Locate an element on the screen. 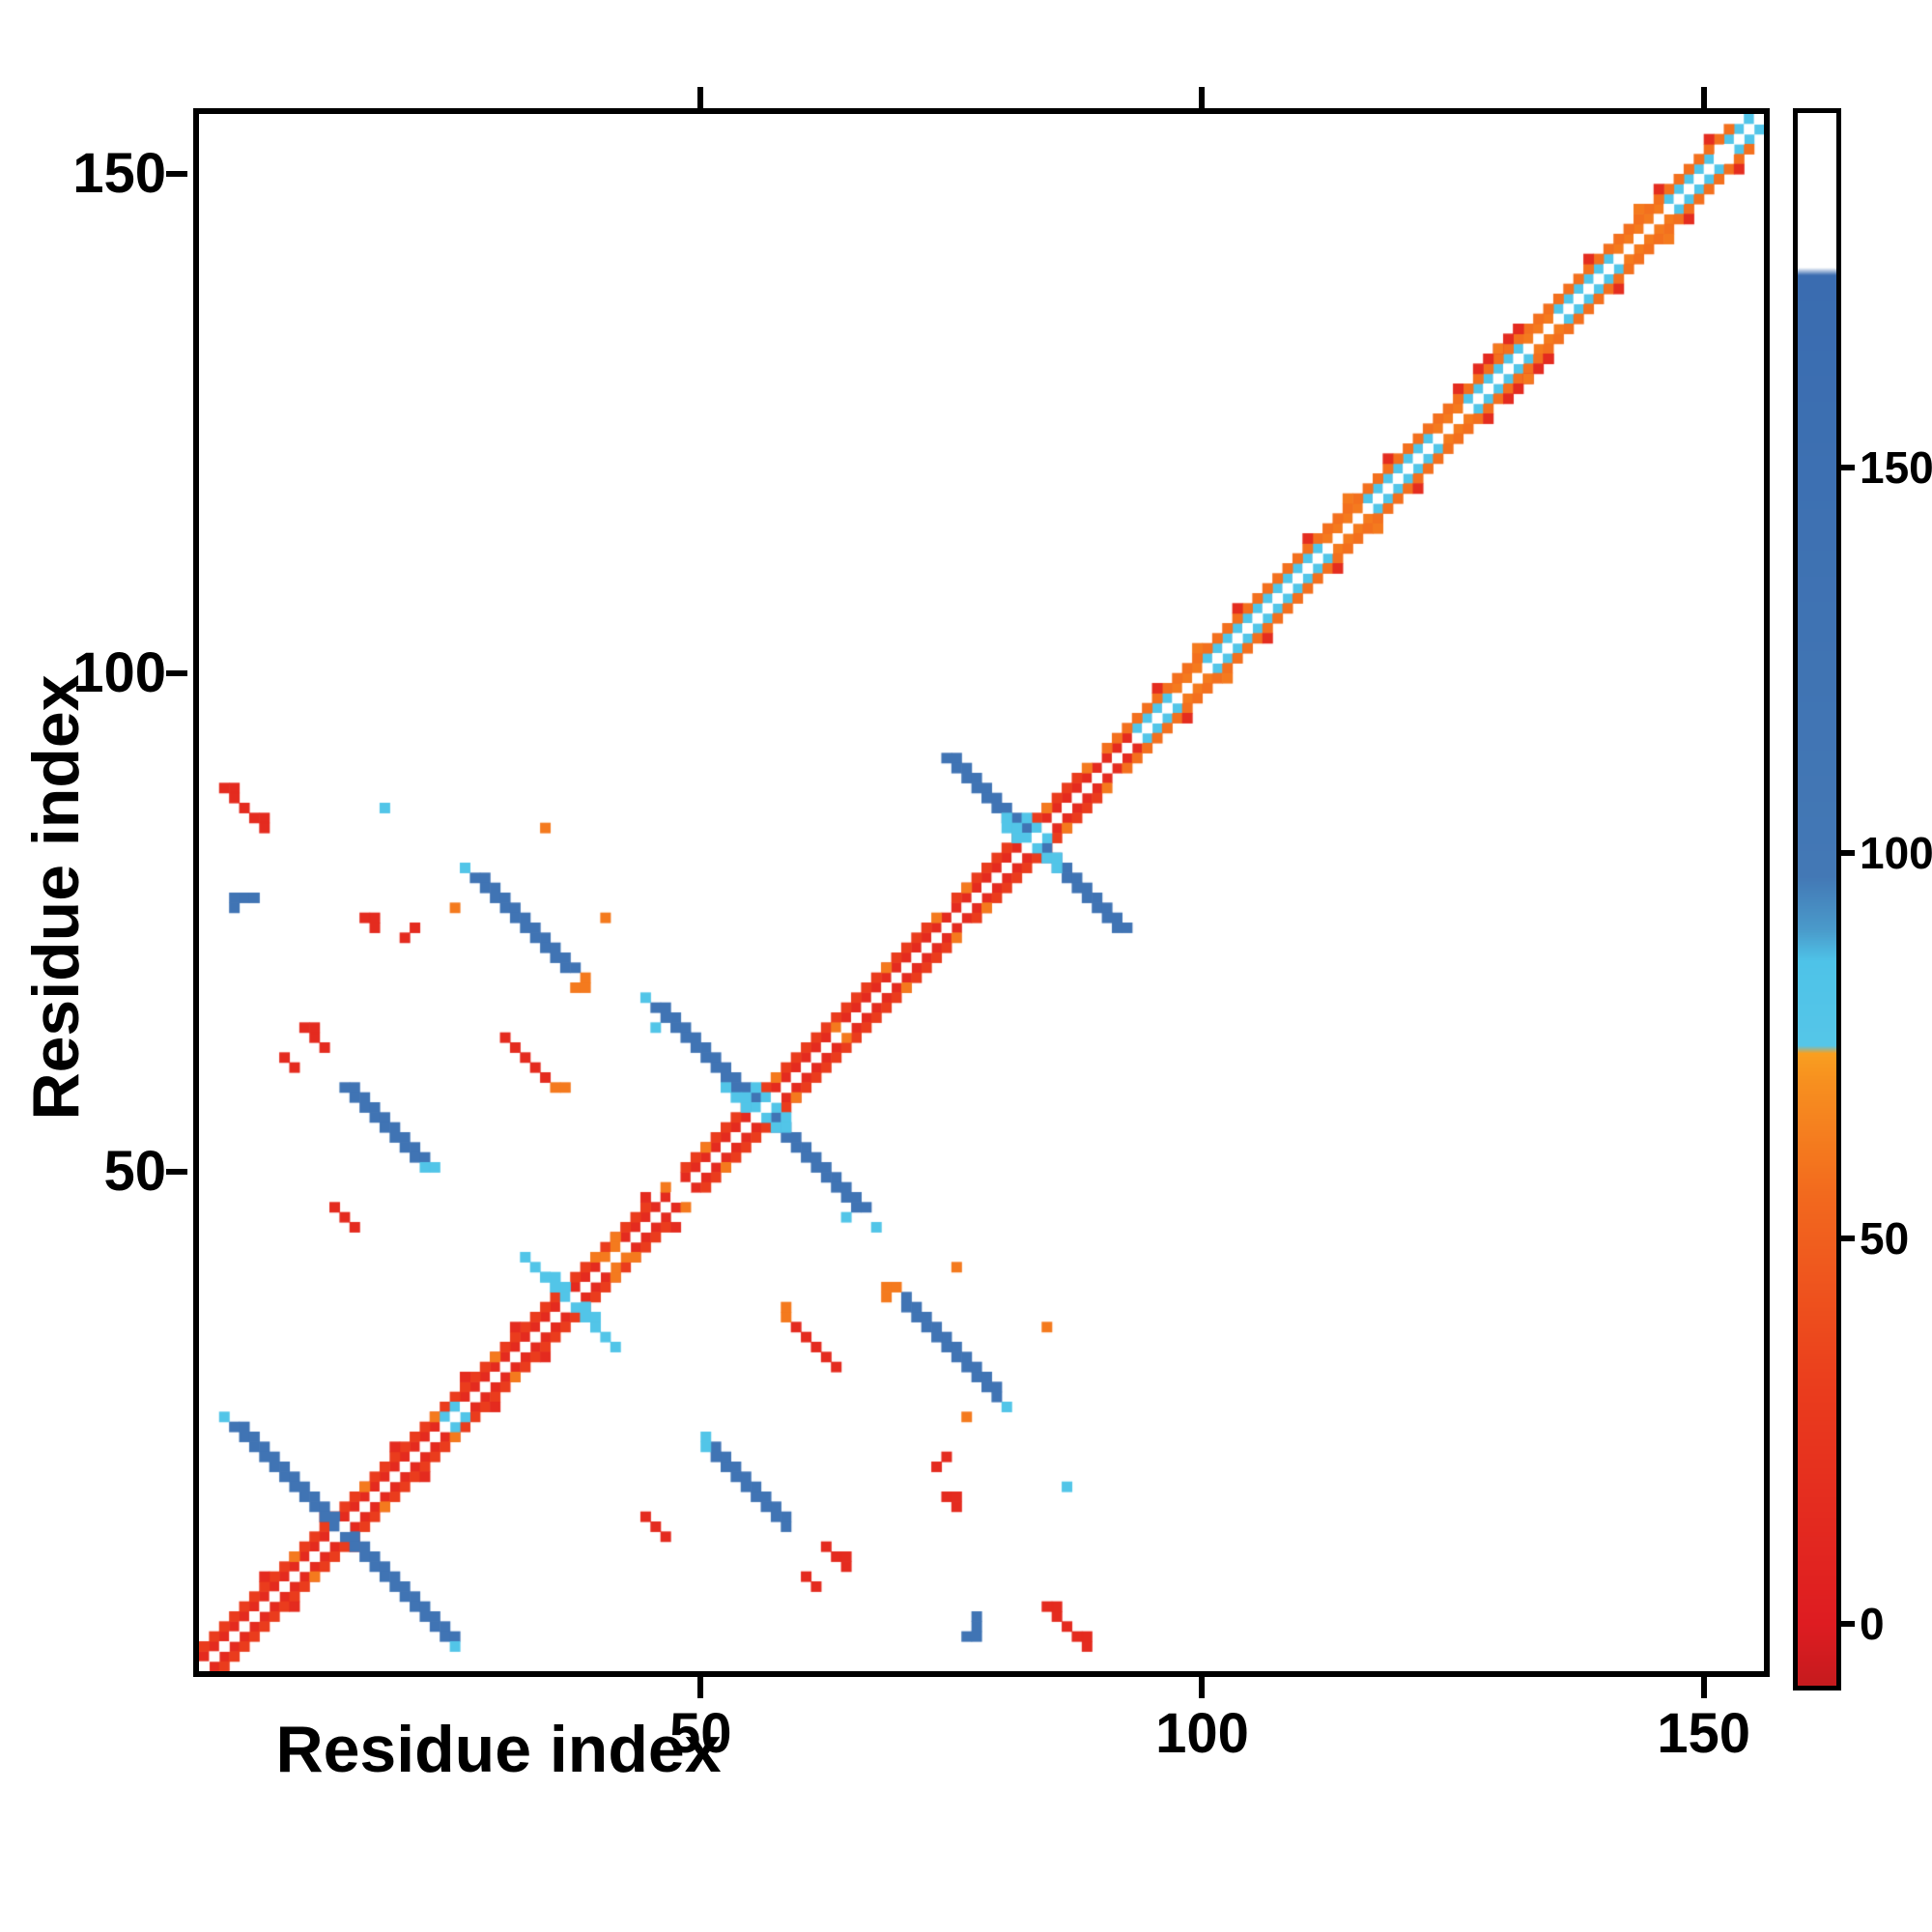  colorbar-tick-label: 150 is located at coordinates (1896, 468).